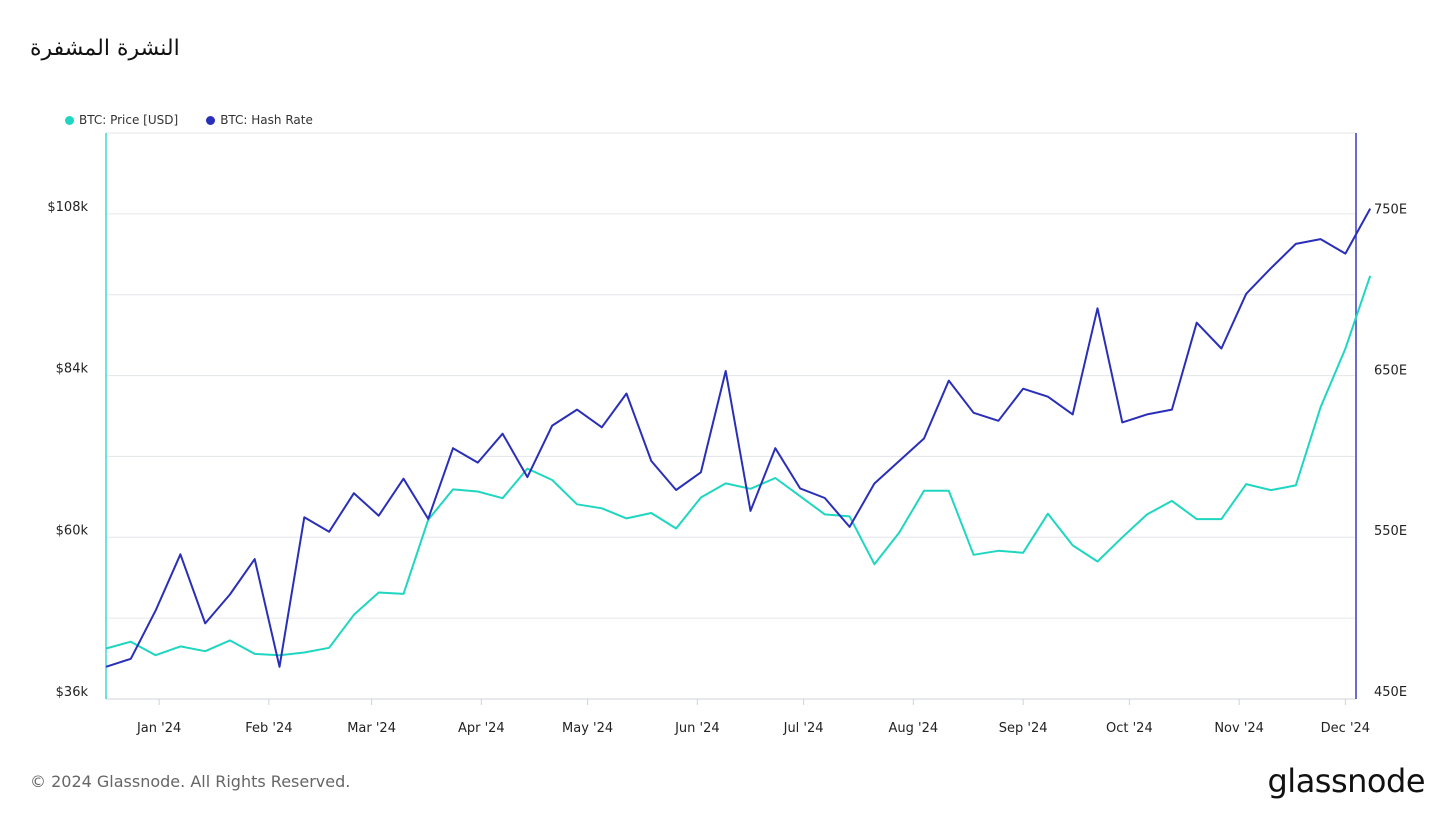 The height and width of the screenshot is (819, 1456). Describe the element at coordinates (158, 728) in the screenshot. I see `x-tick-label: Jan '24` at that location.